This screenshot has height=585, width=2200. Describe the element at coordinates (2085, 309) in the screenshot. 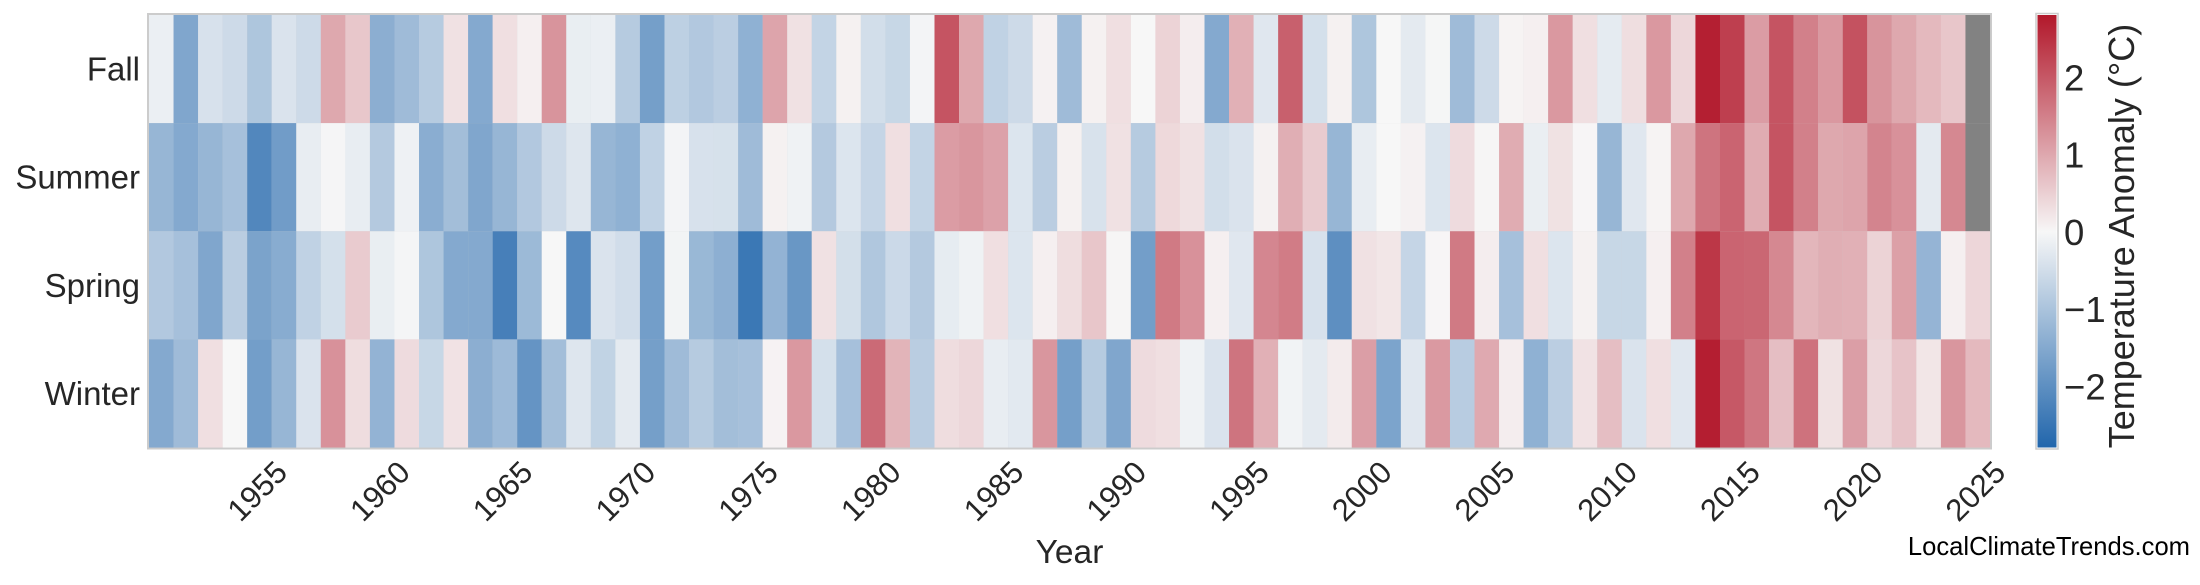

I see `svg-text: −1` at that location.